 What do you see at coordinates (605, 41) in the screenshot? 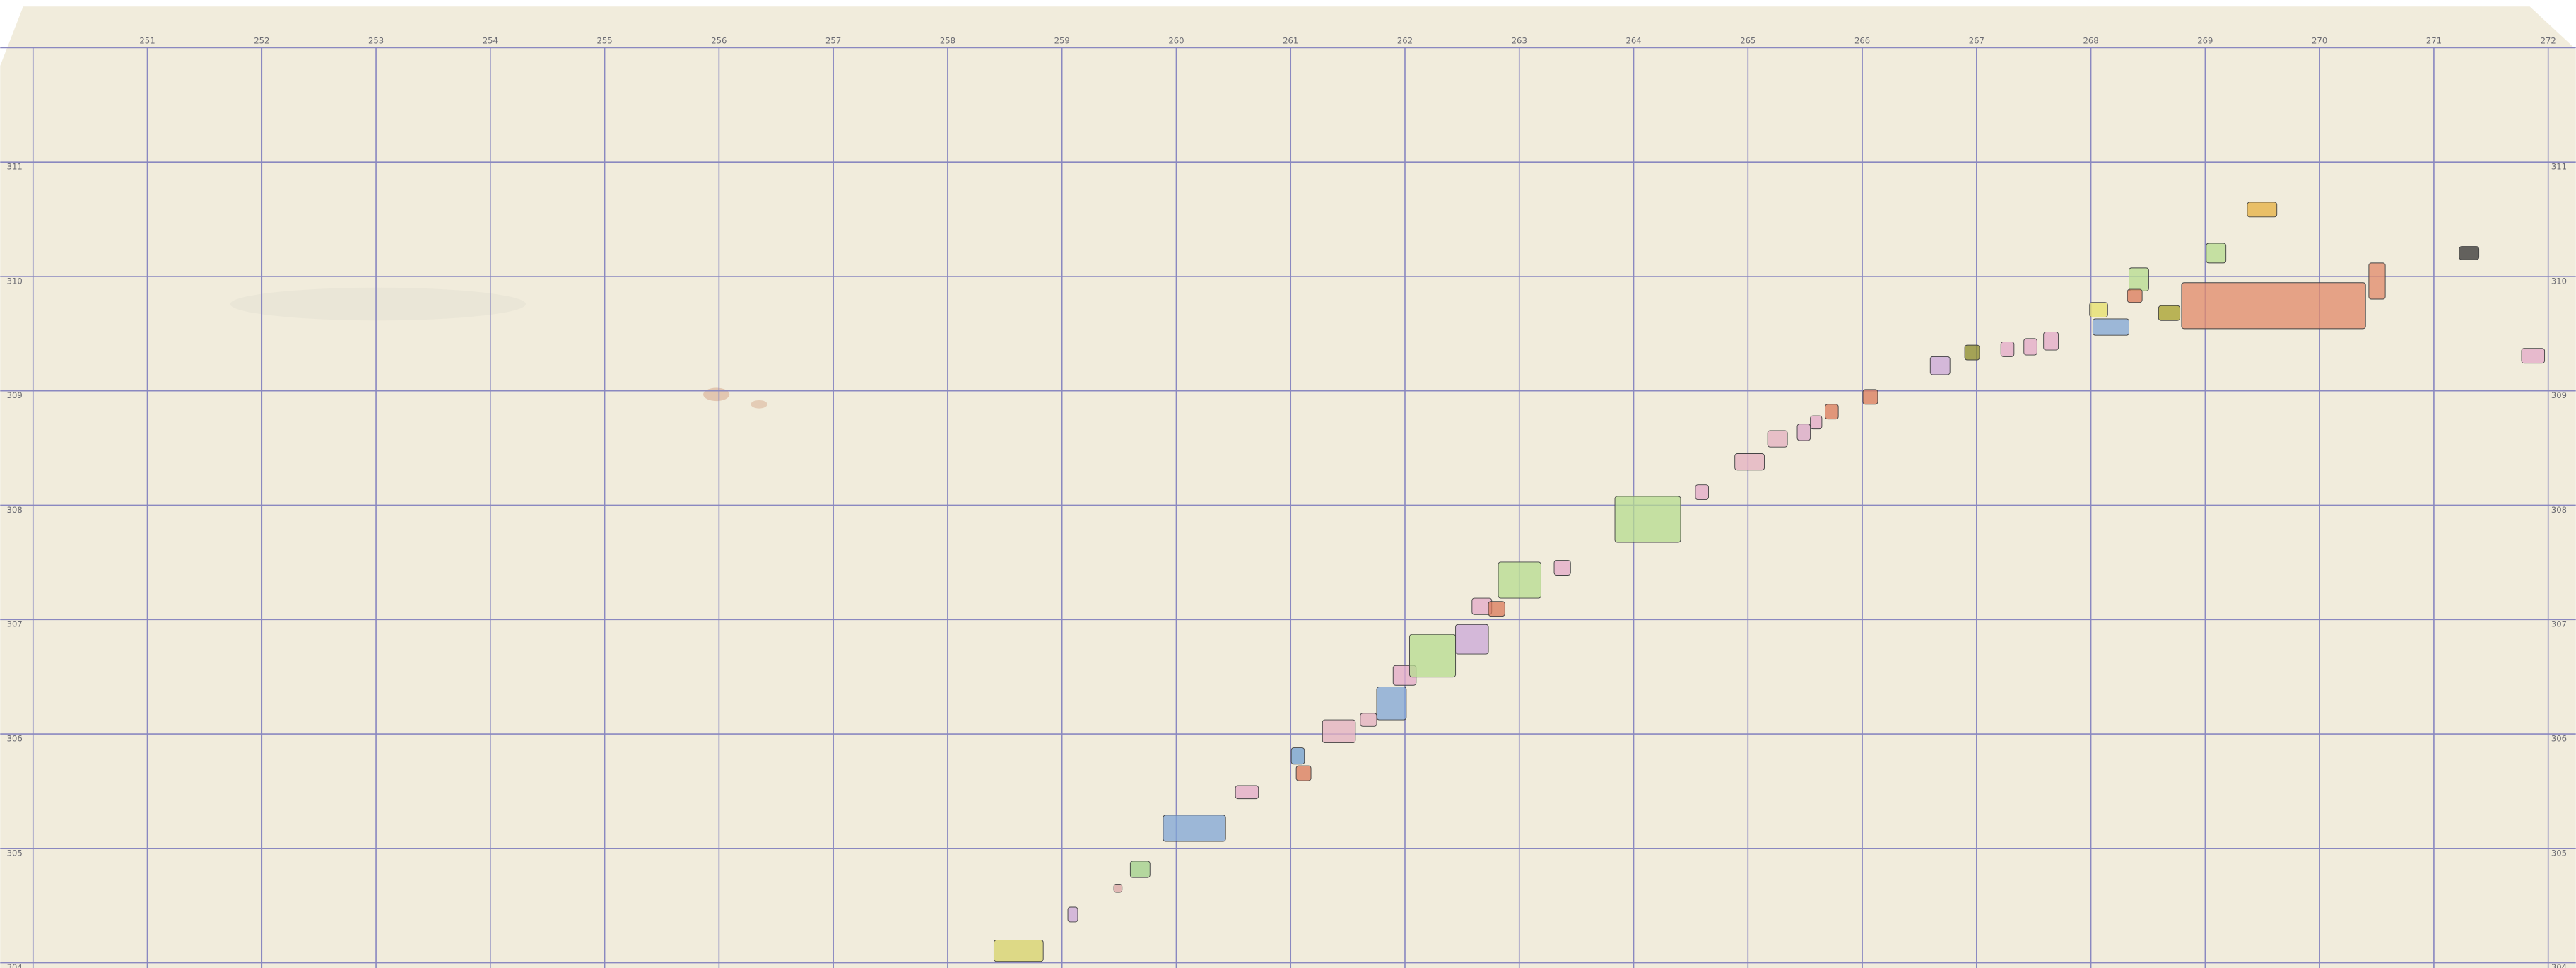
I see `top-label: 255` at bounding box center [605, 41].